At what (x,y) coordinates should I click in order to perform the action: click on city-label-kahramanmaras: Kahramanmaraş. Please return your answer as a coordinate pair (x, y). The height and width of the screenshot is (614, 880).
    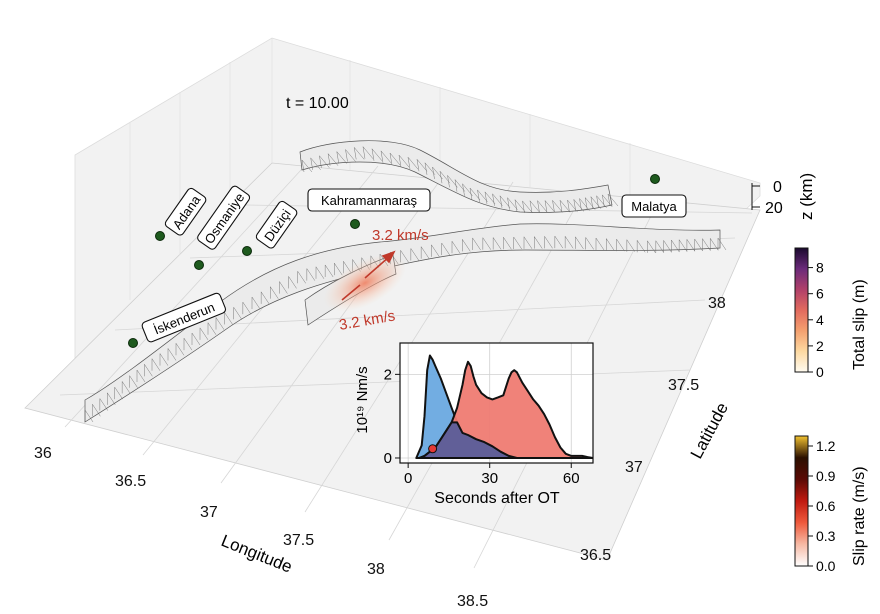
    Looking at the image, I should click on (369, 200).